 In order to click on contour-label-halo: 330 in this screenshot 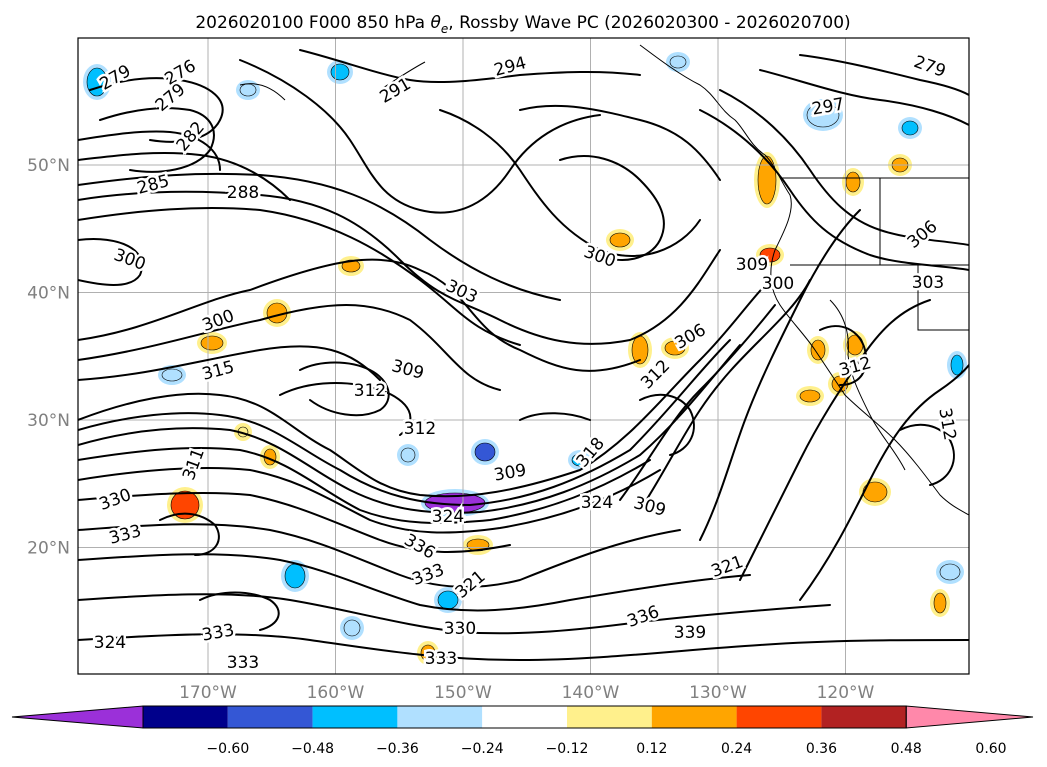, I will do `click(460, 629)`.